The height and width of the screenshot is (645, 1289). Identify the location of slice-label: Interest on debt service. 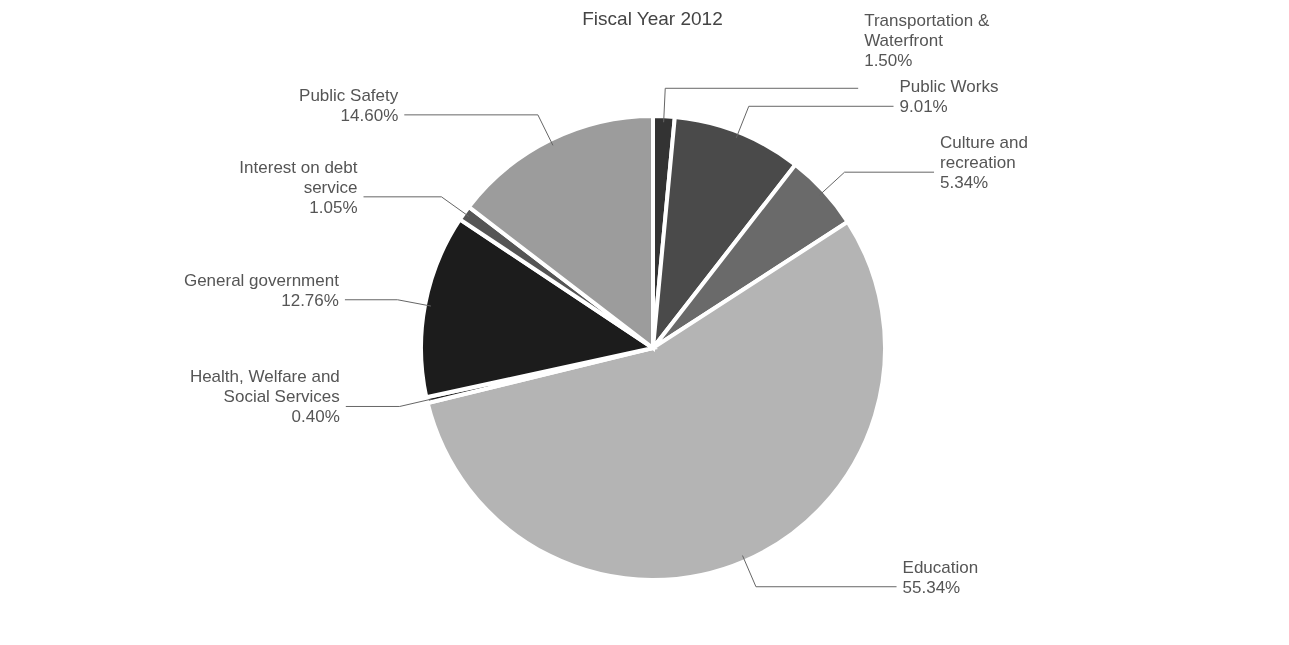
(298, 177).